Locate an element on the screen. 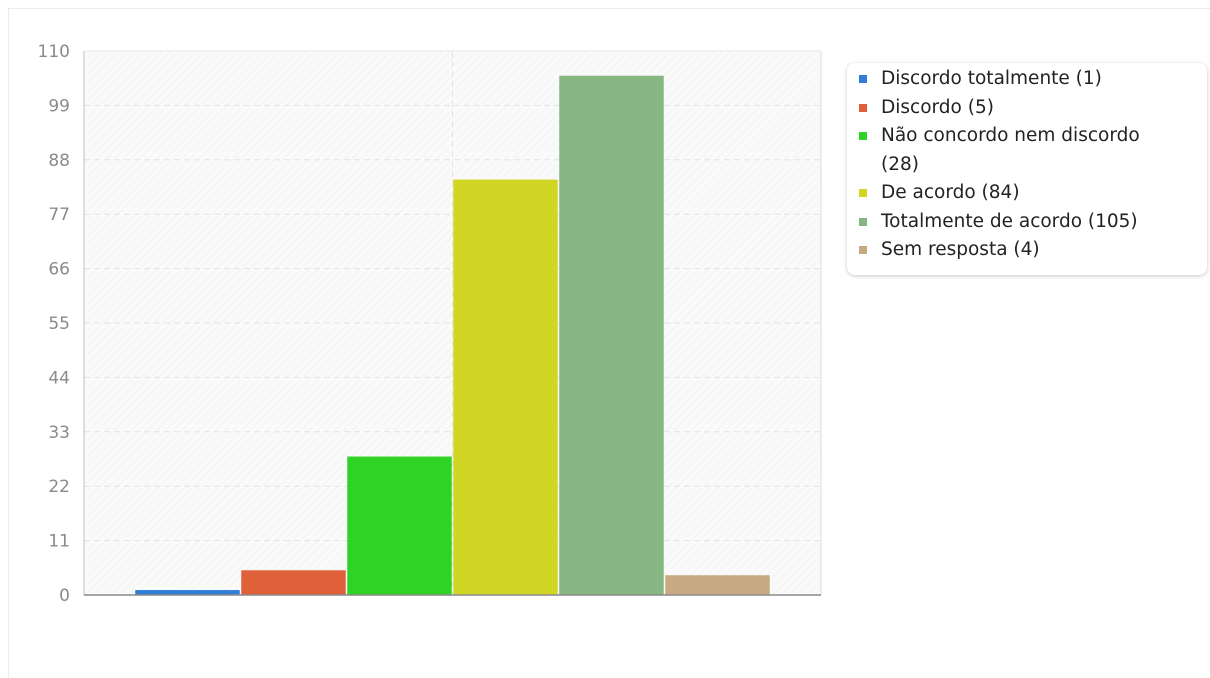  legend-label: Discordo totalmente (1) is located at coordinates (991, 78).